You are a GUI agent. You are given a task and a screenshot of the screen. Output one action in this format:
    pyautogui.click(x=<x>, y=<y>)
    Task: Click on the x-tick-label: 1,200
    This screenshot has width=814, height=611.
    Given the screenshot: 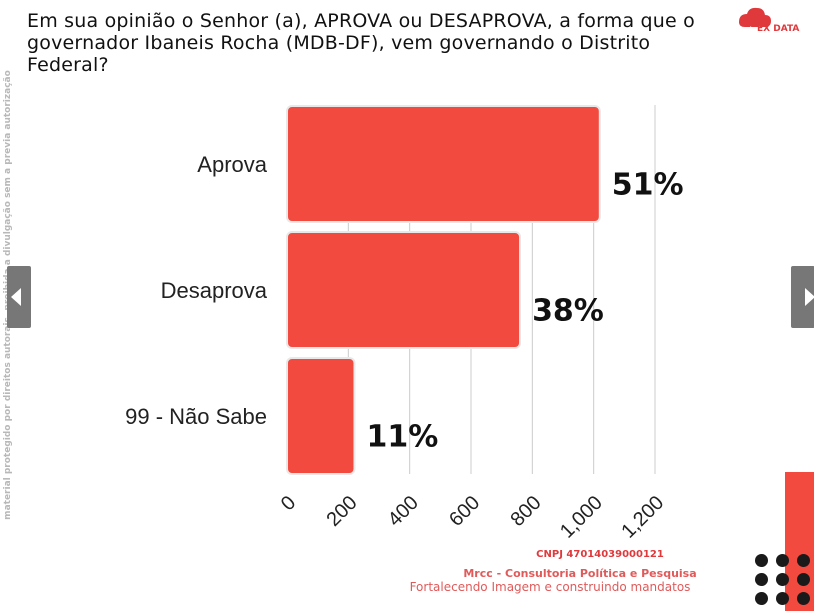 What is the action you would take?
    pyautogui.click(x=642, y=517)
    